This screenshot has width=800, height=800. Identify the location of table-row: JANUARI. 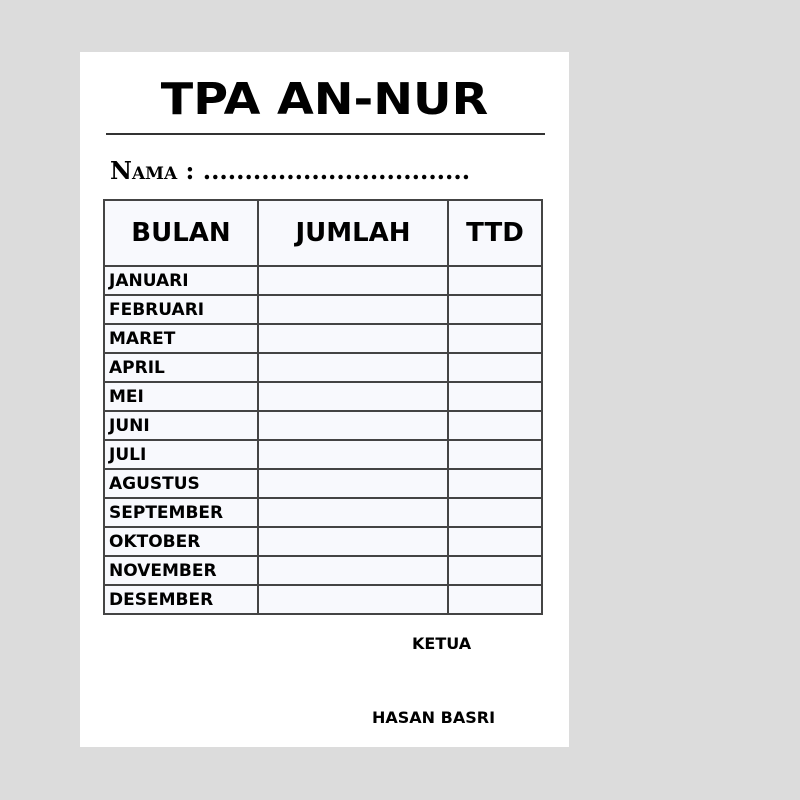
(323, 280).